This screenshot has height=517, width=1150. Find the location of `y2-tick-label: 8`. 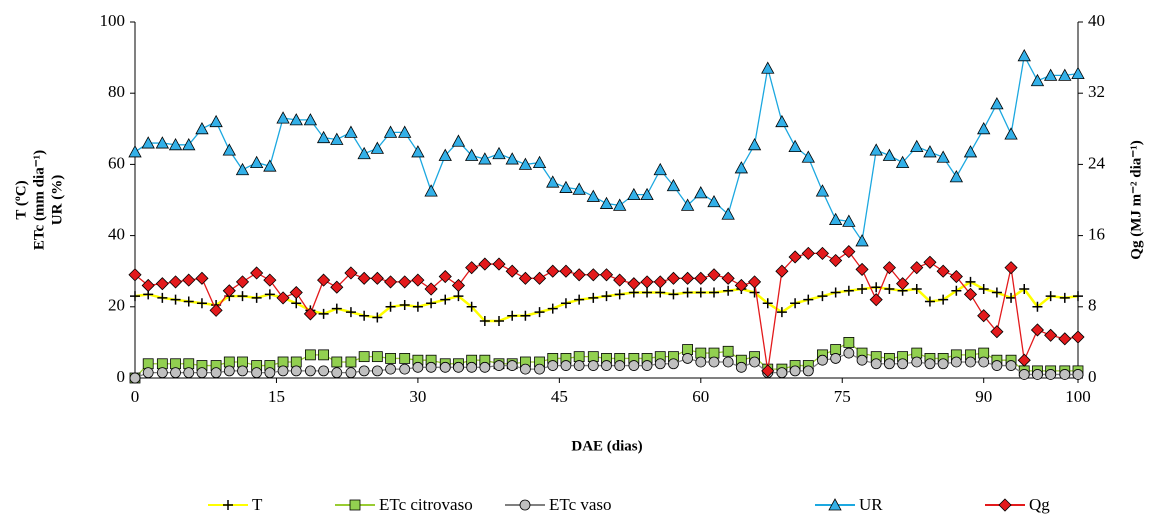

y2-tick-label: 8 is located at coordinates (1092, 305).